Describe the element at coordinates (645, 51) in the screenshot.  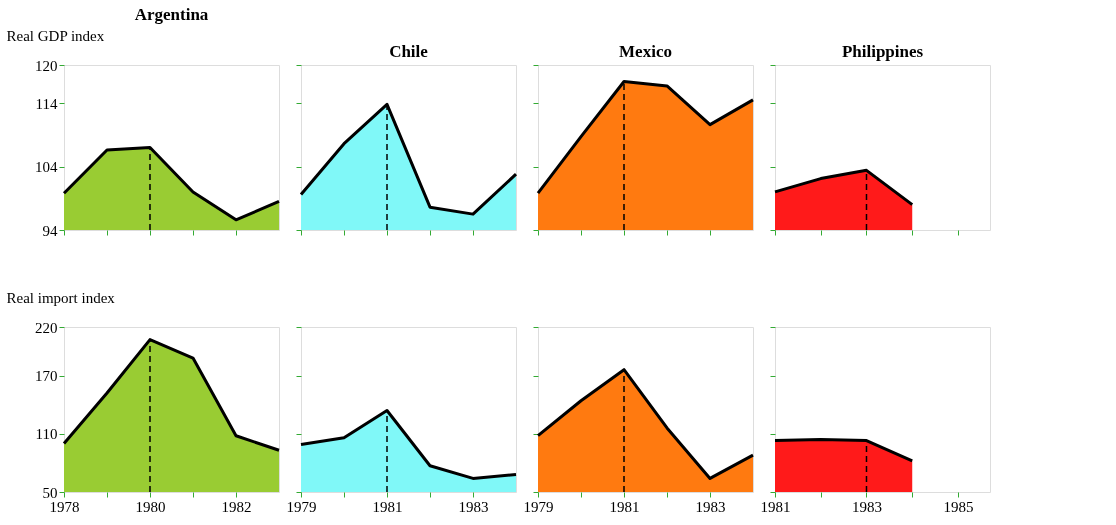
I see `chart-title: Mexico` at that location.